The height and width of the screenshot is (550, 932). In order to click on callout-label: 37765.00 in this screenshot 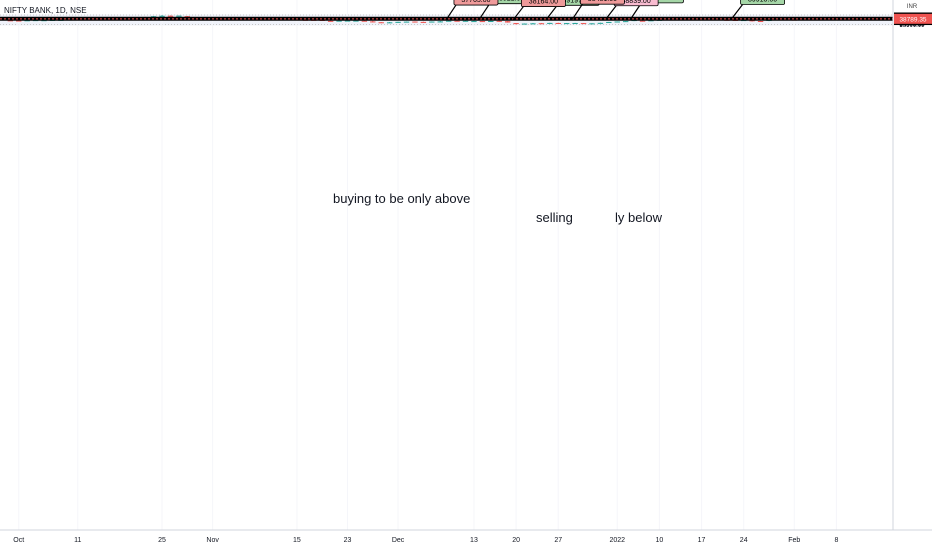, I will do `click(475, 2)`.